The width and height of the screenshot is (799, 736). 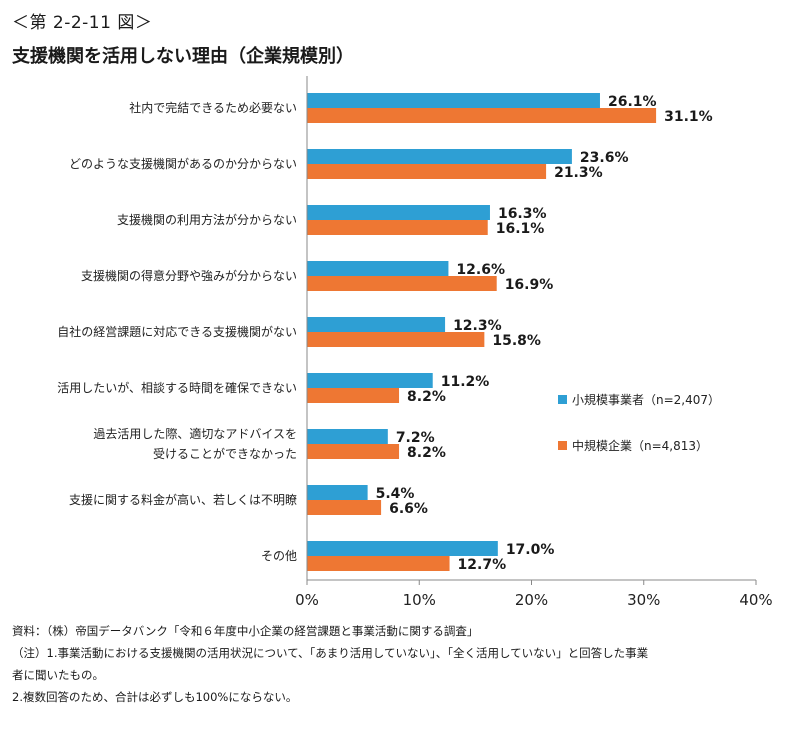 I want to click on category-label: 支援機関の利用方法が分からない, so click(x=207, y=219).